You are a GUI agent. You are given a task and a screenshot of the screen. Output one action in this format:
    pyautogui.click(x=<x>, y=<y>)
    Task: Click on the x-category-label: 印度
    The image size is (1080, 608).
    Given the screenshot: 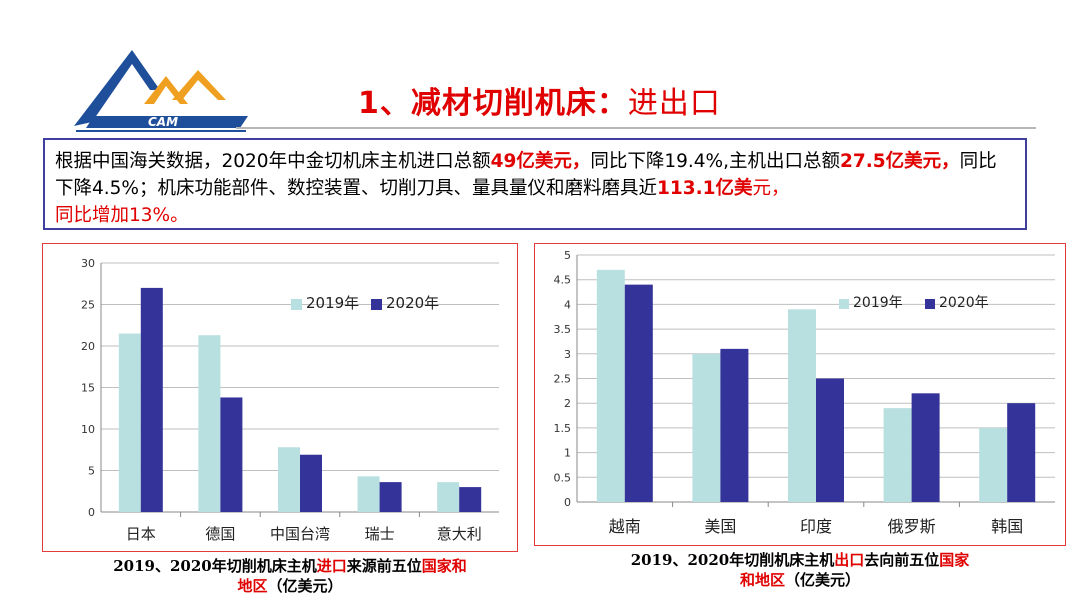 What is the action you would take?
    pyautogui.click(x=816, y=526)
    